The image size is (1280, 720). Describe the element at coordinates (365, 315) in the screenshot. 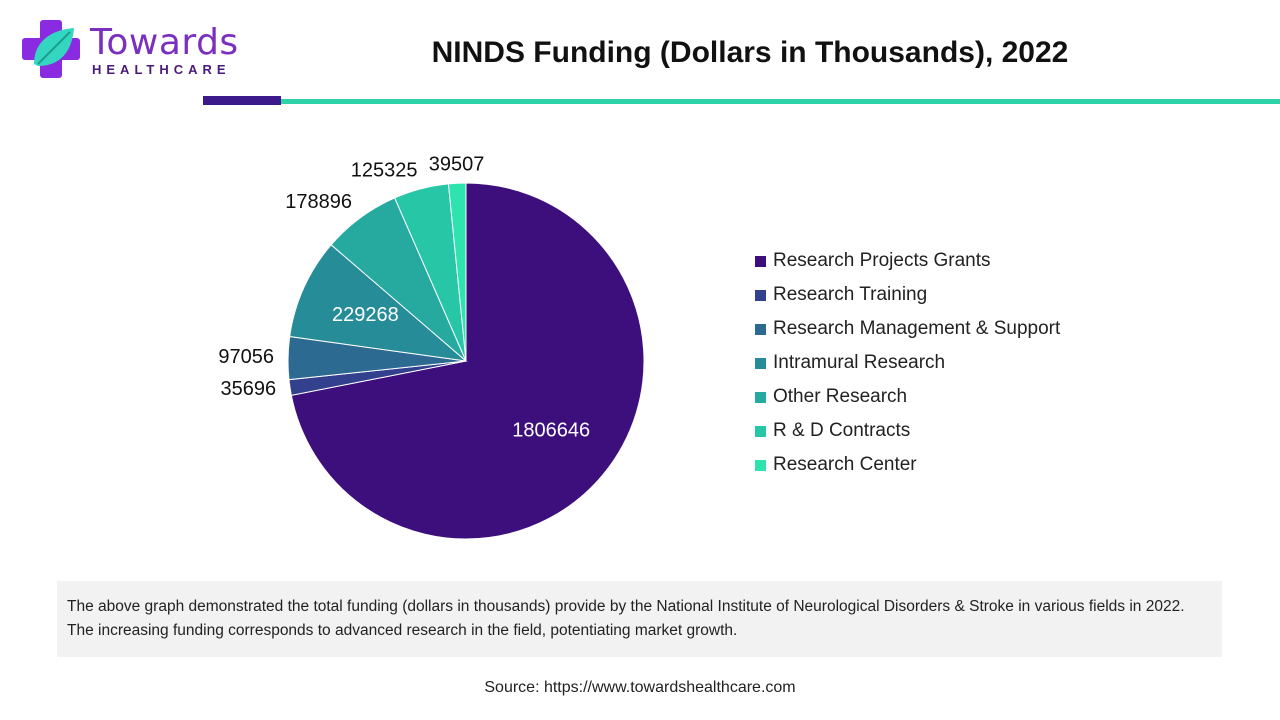

I see `data-label-intramural-research: 229268` at that location.